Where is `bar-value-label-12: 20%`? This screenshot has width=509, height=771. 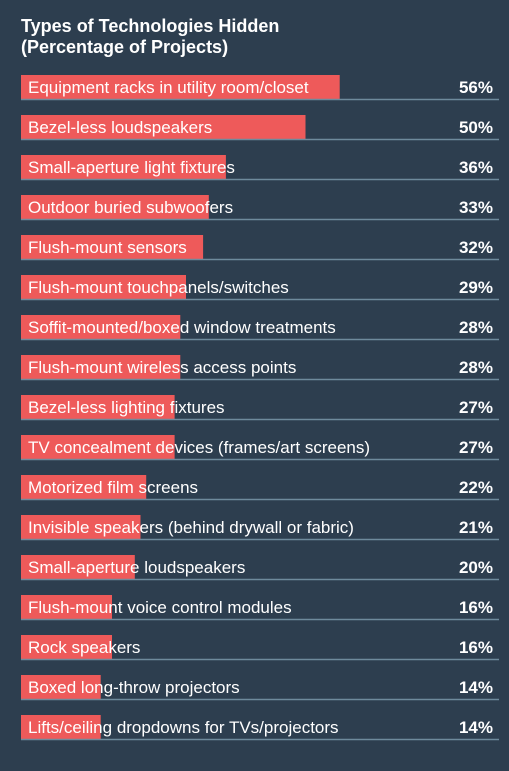 bar-value-label-12: 20% is located at coordinates (476, 567).